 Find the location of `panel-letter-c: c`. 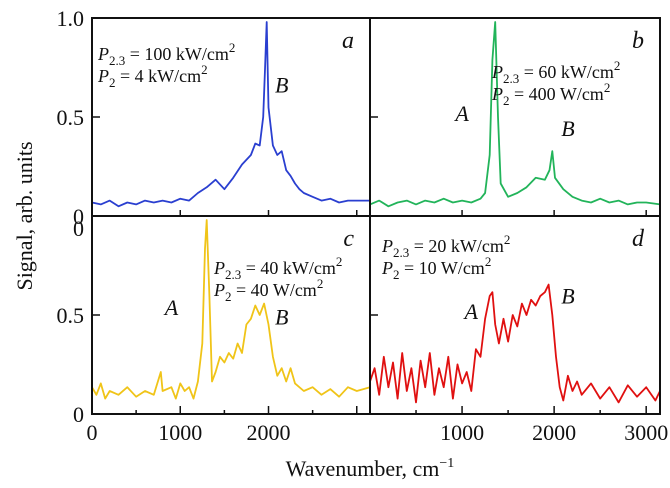

panel-letter-c: c is located at coordinates (348, 239).